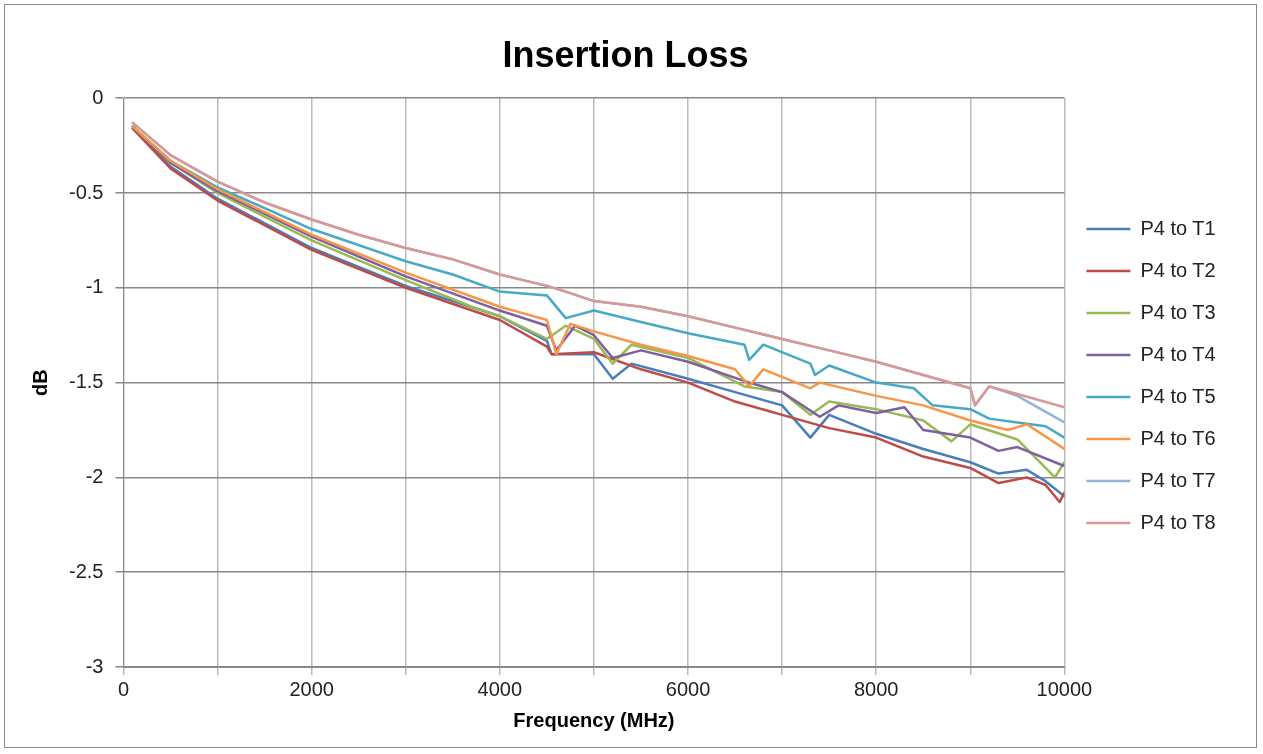 Image resolution: width=1263 pixels, height=754 pixels. What do you see at coordinates (1178, 437) in the screenshot?
I see `legend-label: P4 to T6` at bounding box center [1178, 437].